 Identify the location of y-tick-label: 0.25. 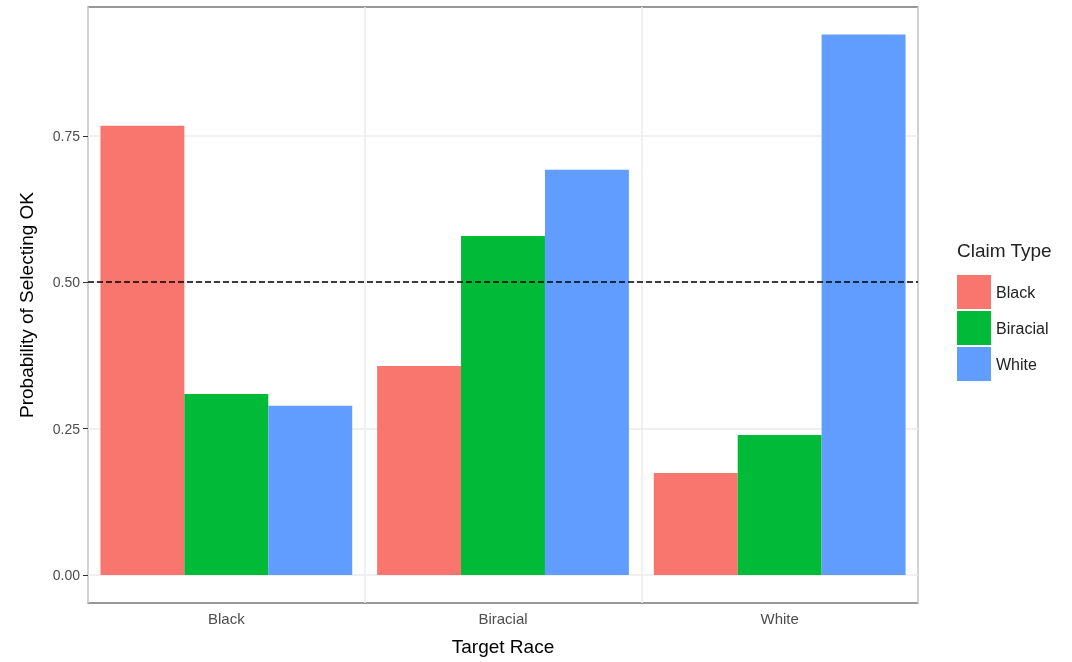
(66, 428).